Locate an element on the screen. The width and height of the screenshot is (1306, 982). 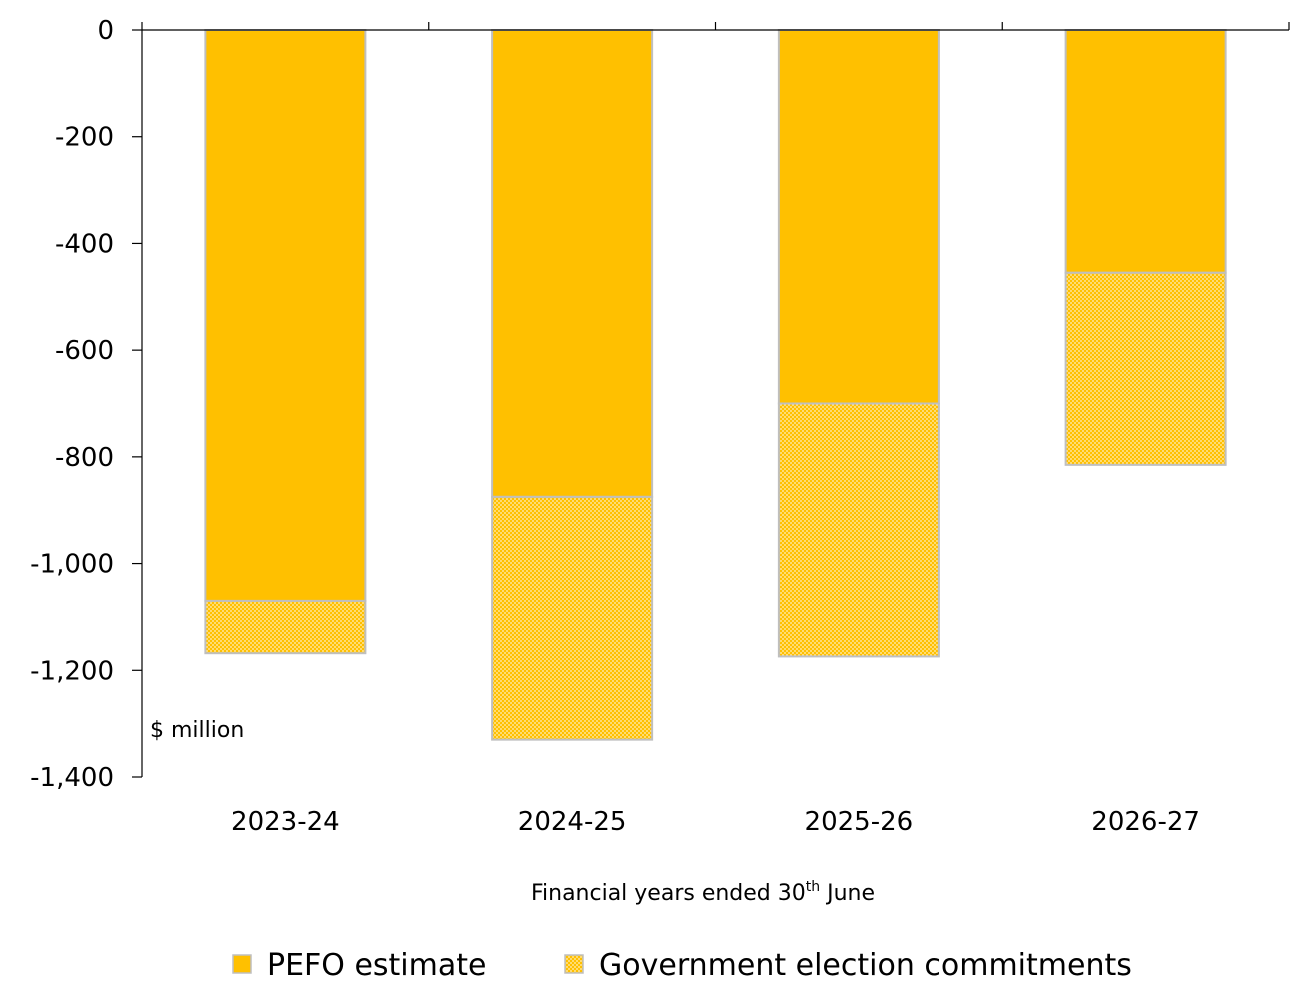
x-axis-title-suffix: June is located at coordinates (847, 893).